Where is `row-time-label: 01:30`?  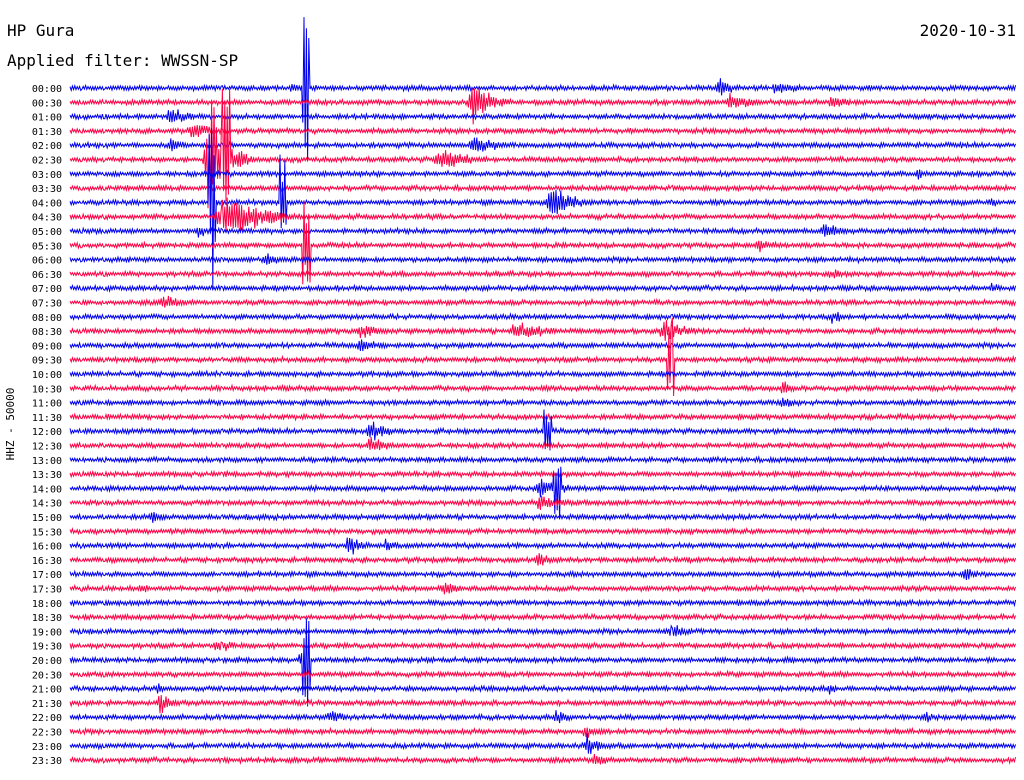
row-time-label: 01:30 is located at coordinates (47, 132).